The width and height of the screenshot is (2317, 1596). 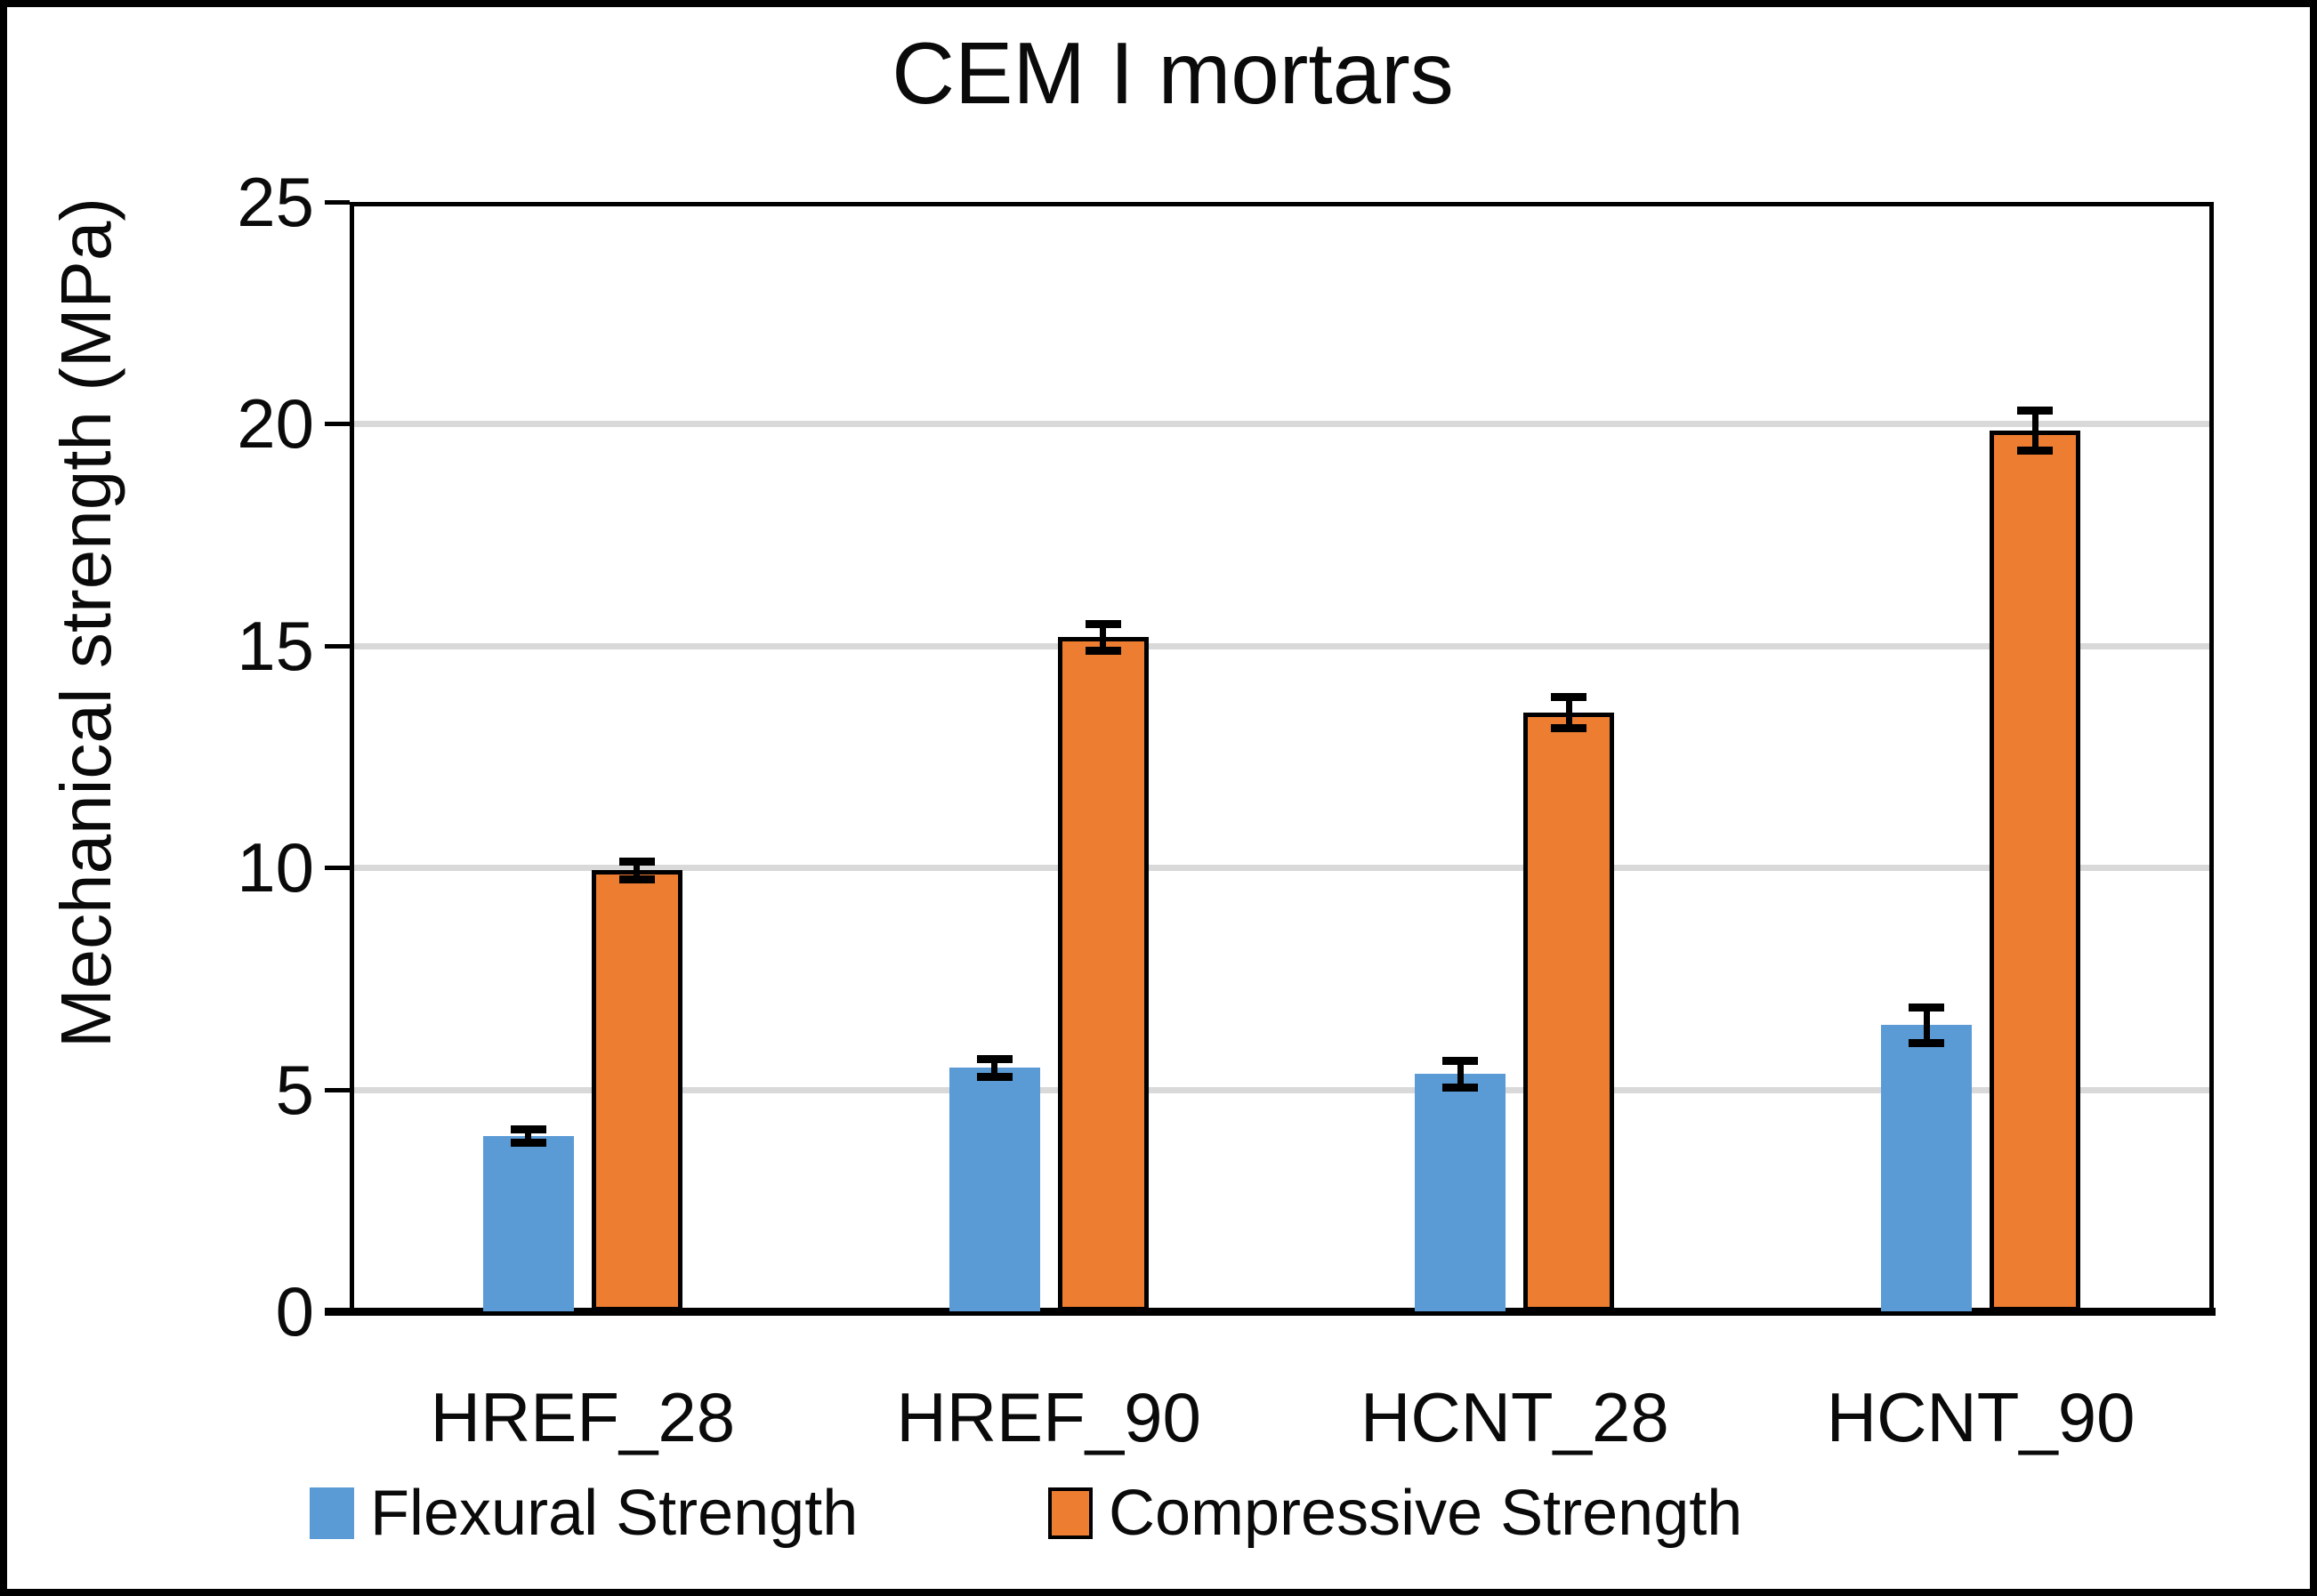 I want to click on y-tick-label-15: 15, so click(x=275, y=645).